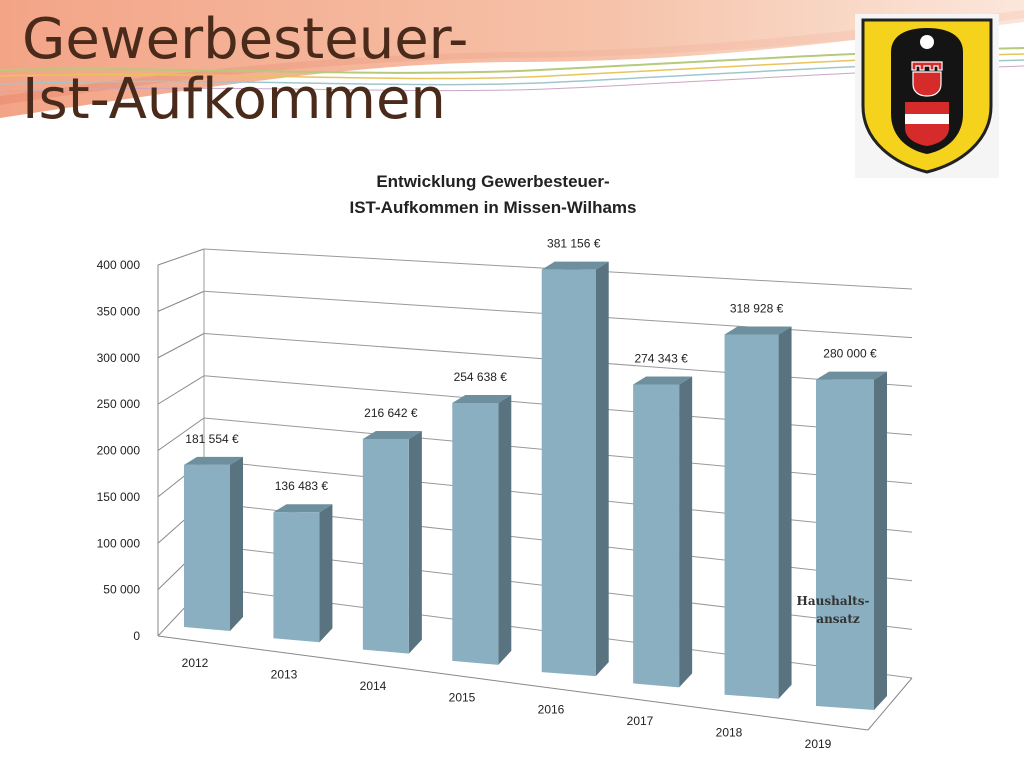  What do you see at coordinates (373, 686) in the screenshot?
I see `x-tick-label: 2014` at bounding box center [373, 686].